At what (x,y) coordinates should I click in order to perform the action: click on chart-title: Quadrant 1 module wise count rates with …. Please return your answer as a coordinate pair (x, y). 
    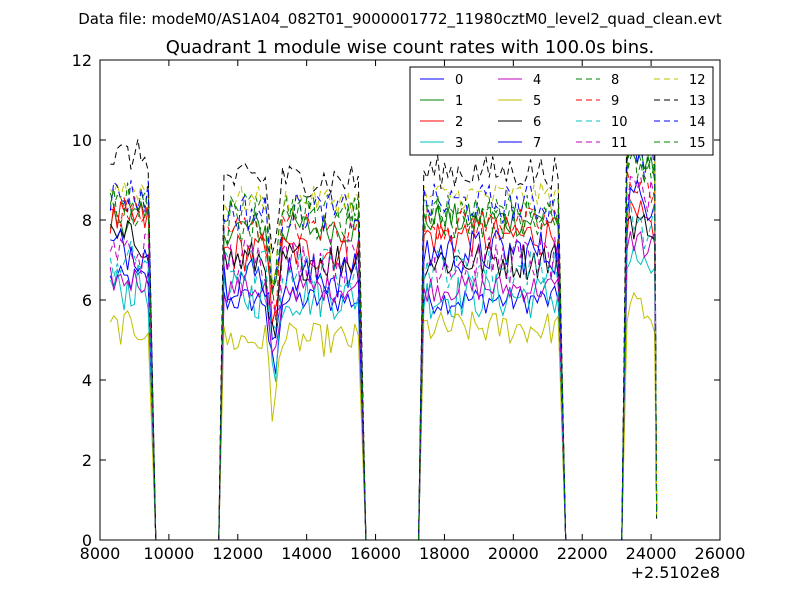
    Looking at the image, I should click on (410, 47).